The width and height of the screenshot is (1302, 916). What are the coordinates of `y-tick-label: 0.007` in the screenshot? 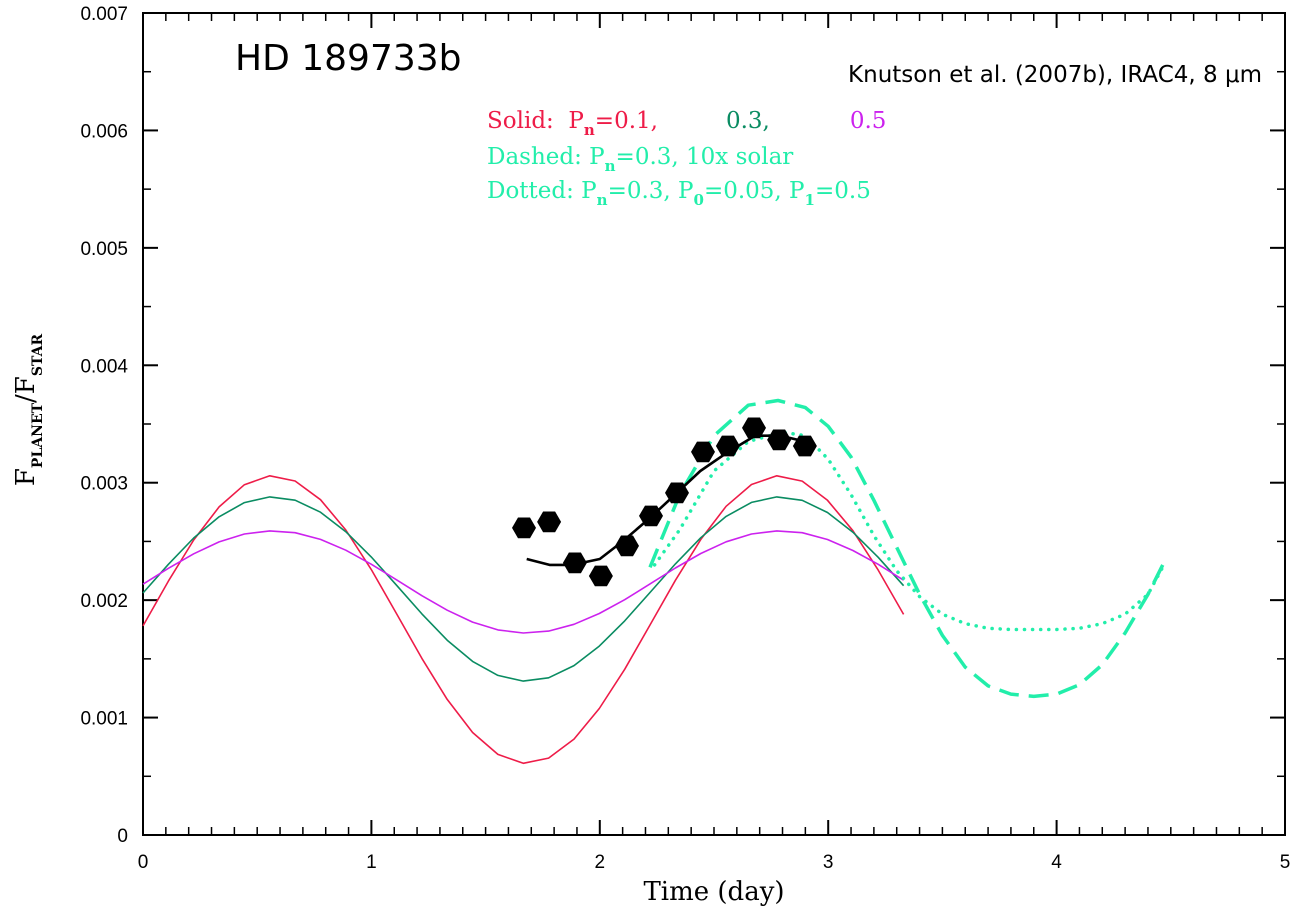 It's located at (104, 14).